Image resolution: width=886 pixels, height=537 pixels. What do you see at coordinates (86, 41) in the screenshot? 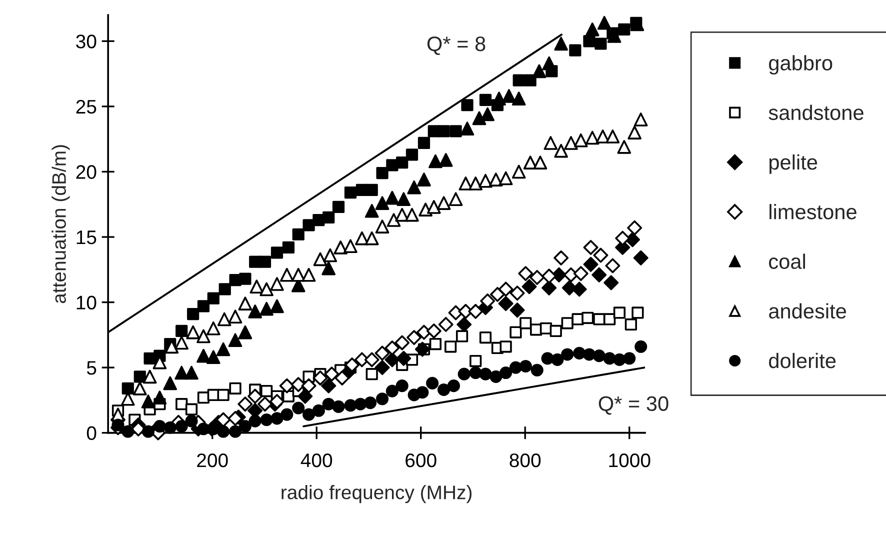
I see `y-tick-label: 30` at bounding box center [86, 41].